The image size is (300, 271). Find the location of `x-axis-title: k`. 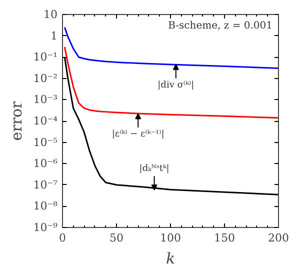

x-axis-title: k is located at coordinates (171, 259).